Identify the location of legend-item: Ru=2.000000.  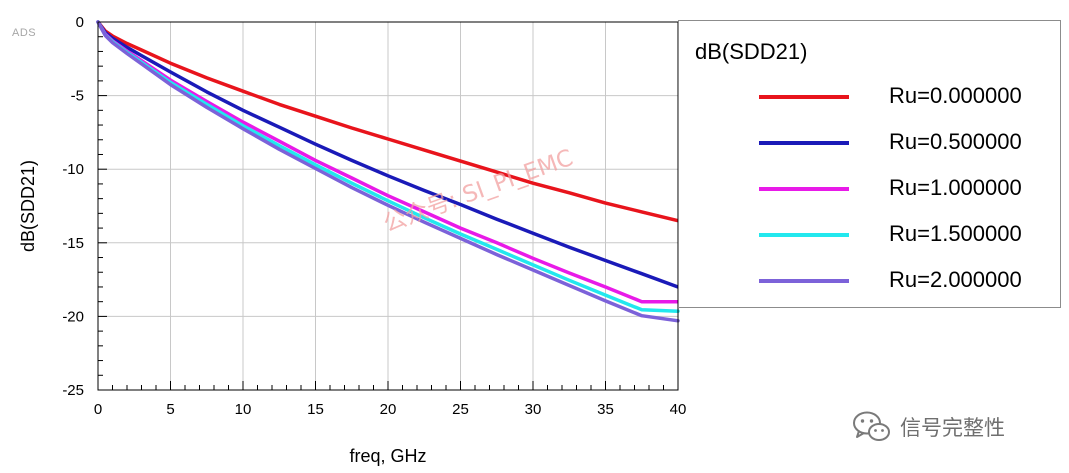
(869, 281).